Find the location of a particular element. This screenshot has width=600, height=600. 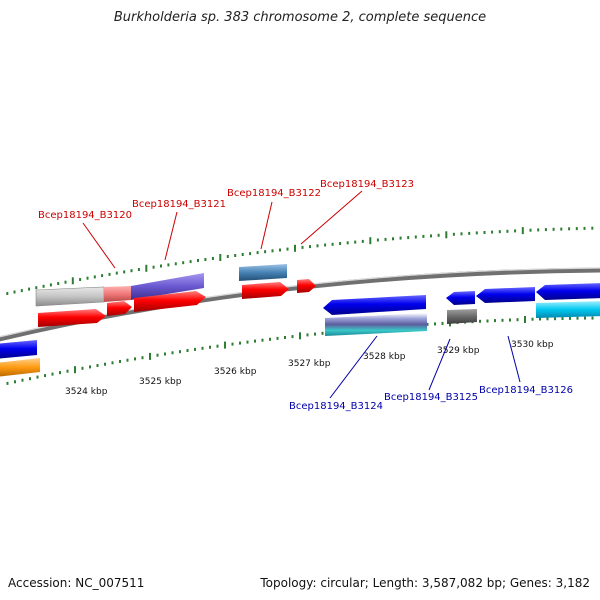

accession-info: Accession: NC_007511 is located at coordinates (76, 583).